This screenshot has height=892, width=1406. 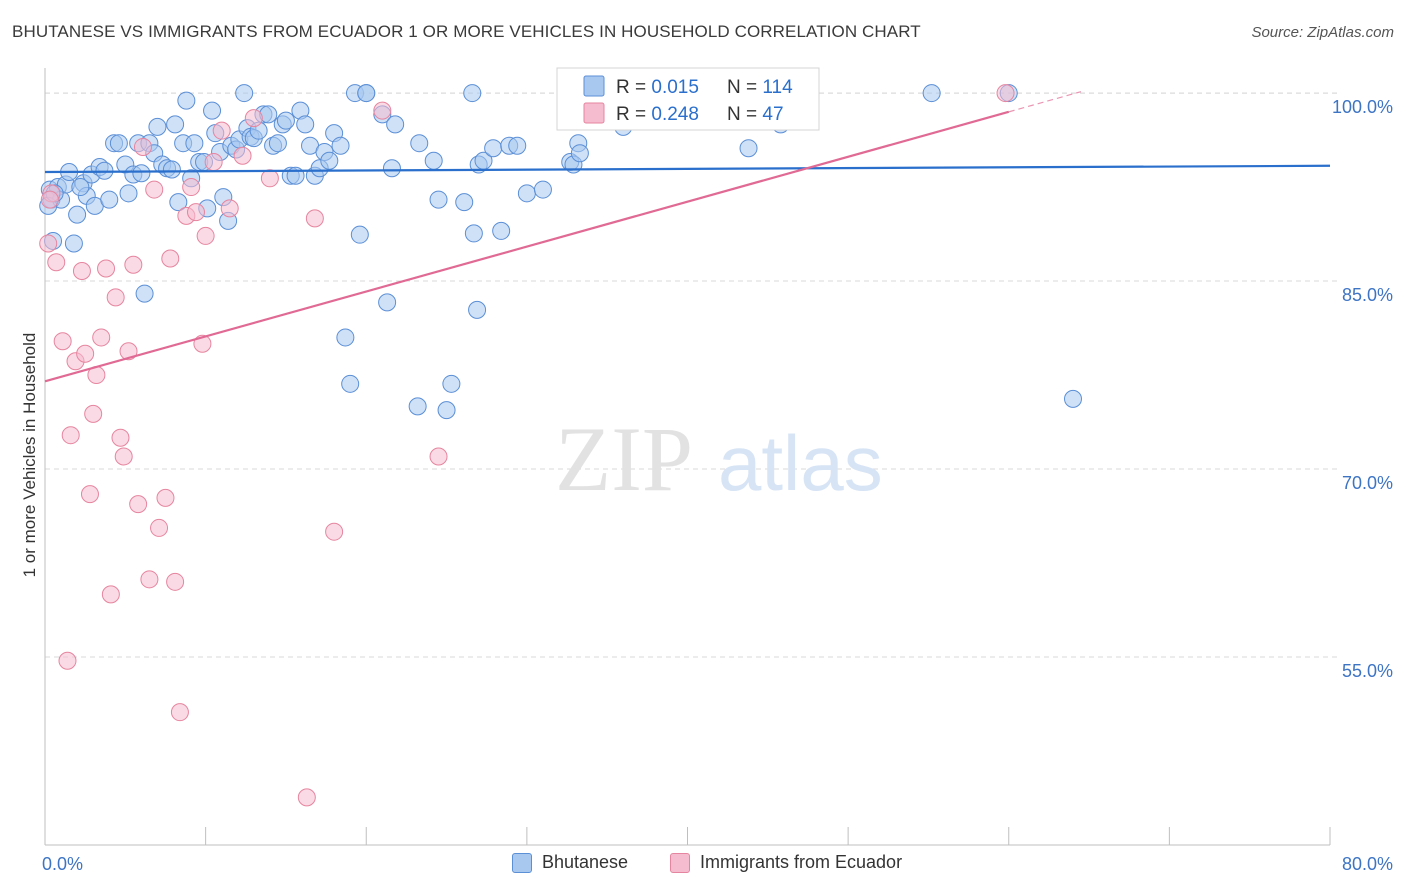 I want to click on legend-item-ecuador: Immigrants from Ecuador, so click(x=786, y=862).